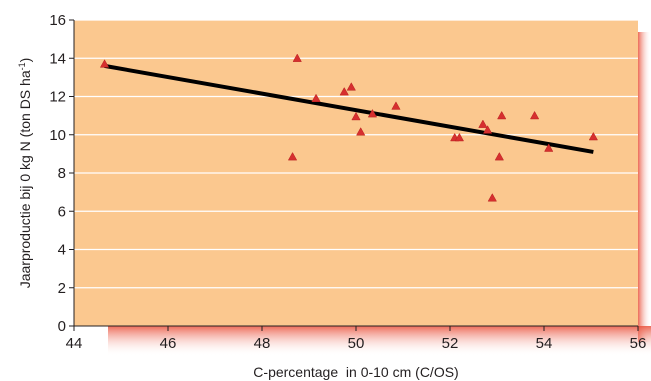 This screenshot has width=651, height=381. I want to click on y-tick-label-6: 12, so click(57, 97).